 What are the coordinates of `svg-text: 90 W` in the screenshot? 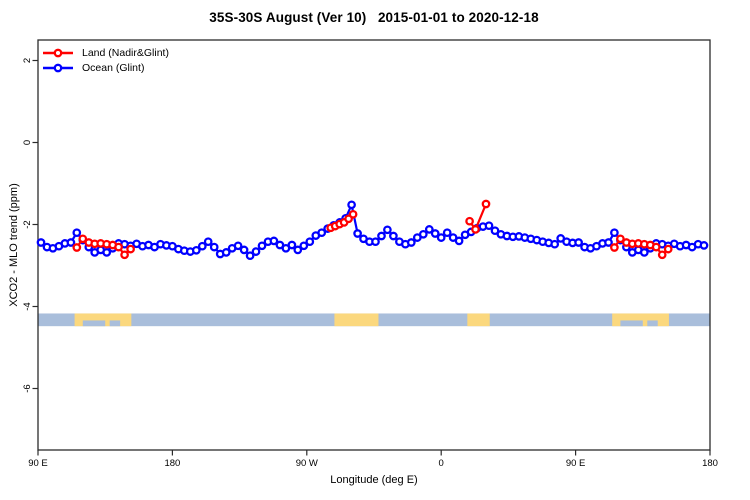 It's located at (307, 463).